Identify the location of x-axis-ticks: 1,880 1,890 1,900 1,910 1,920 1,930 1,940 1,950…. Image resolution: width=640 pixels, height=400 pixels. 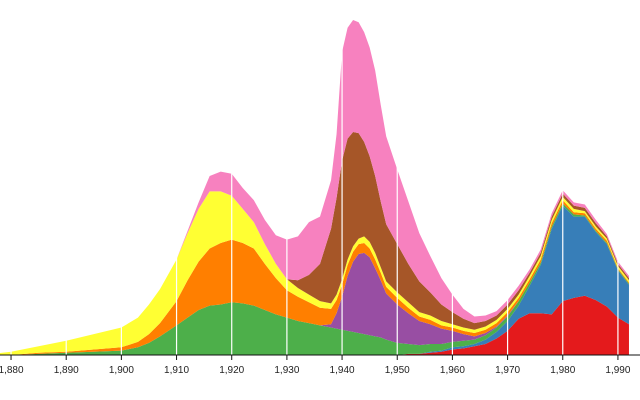
(315, 365).